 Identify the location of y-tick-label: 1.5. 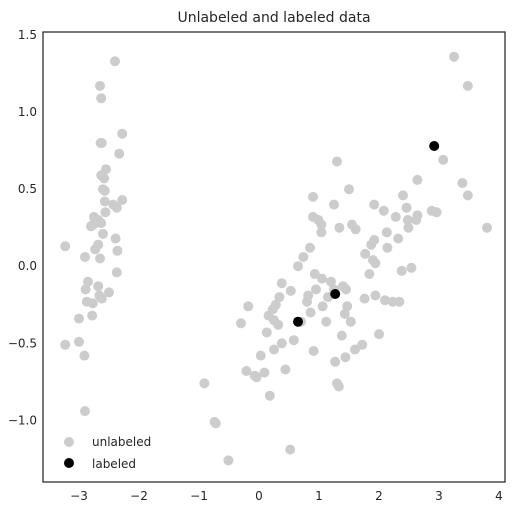
(27, 35).